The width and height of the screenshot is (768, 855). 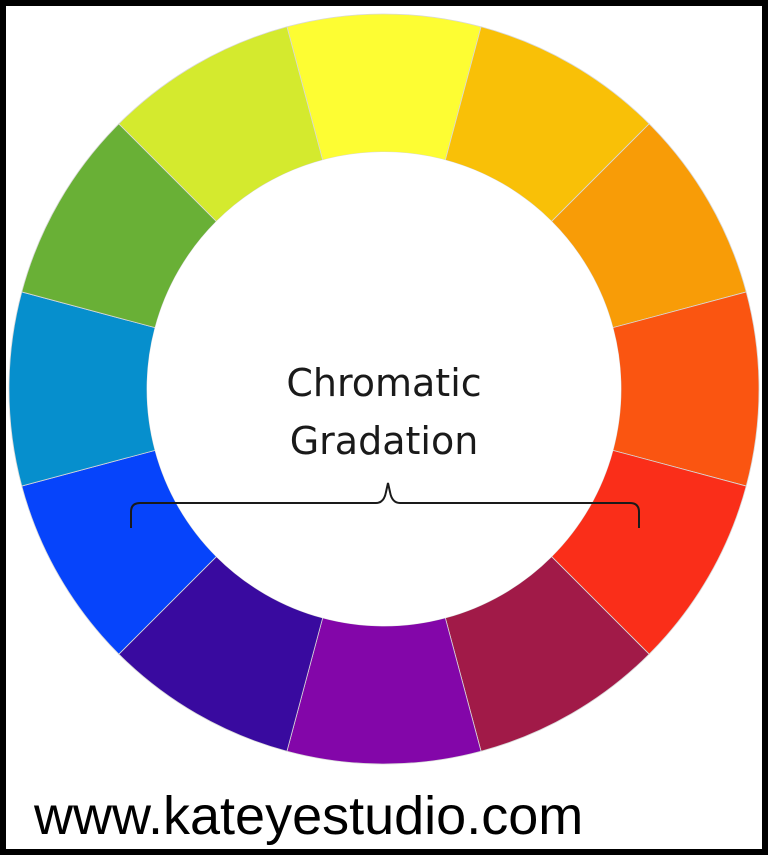 What do you see at coordinates (309, 816) in the screenshot?
I see `website-url: www.kateyestudio.com` at bounding box center [309, 816].